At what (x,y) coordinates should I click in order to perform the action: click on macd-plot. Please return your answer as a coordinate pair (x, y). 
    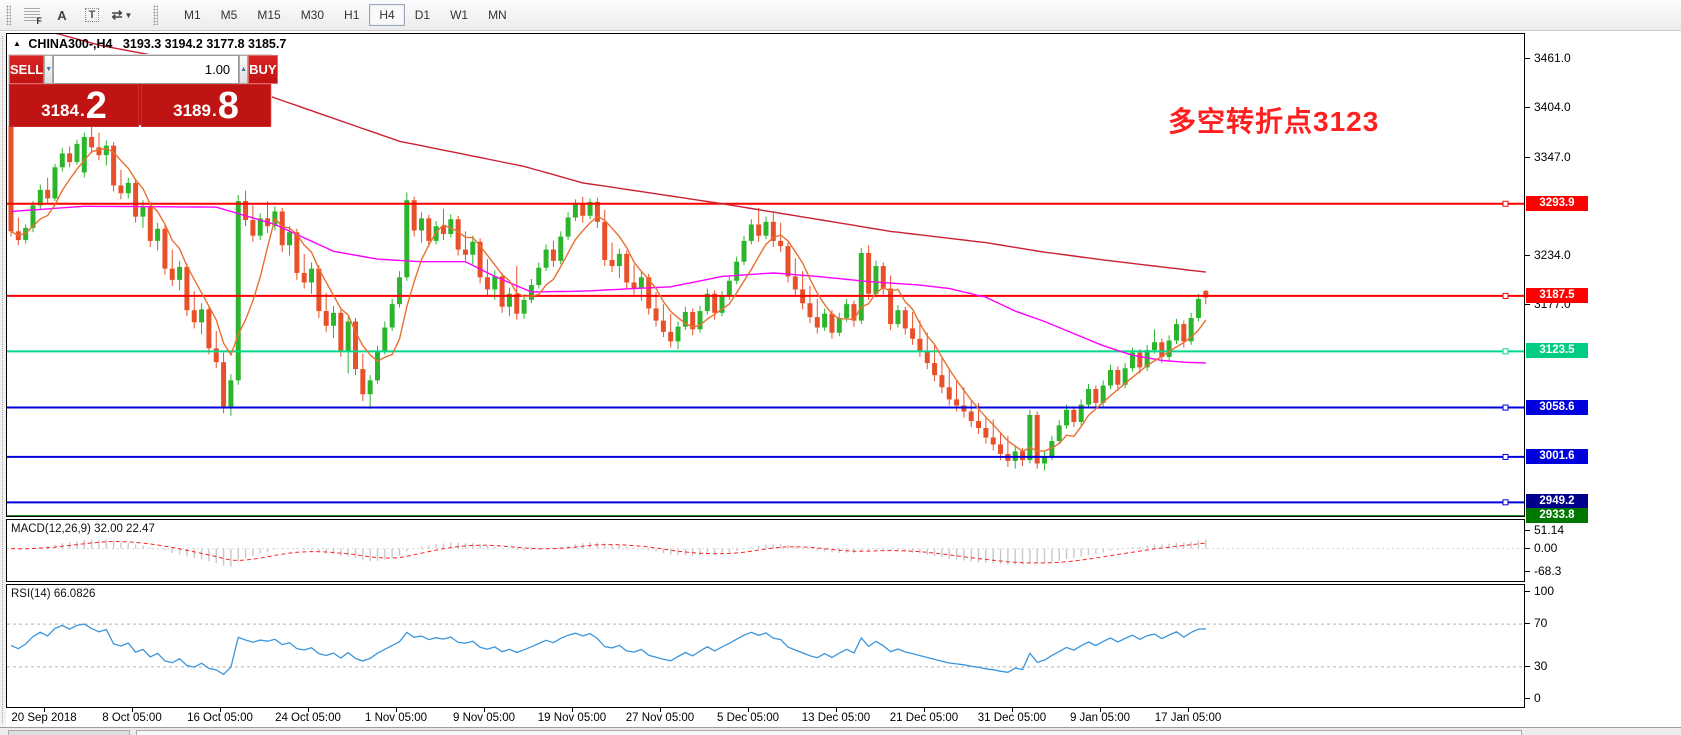
    Looking at the image, I should click on (765, 553).